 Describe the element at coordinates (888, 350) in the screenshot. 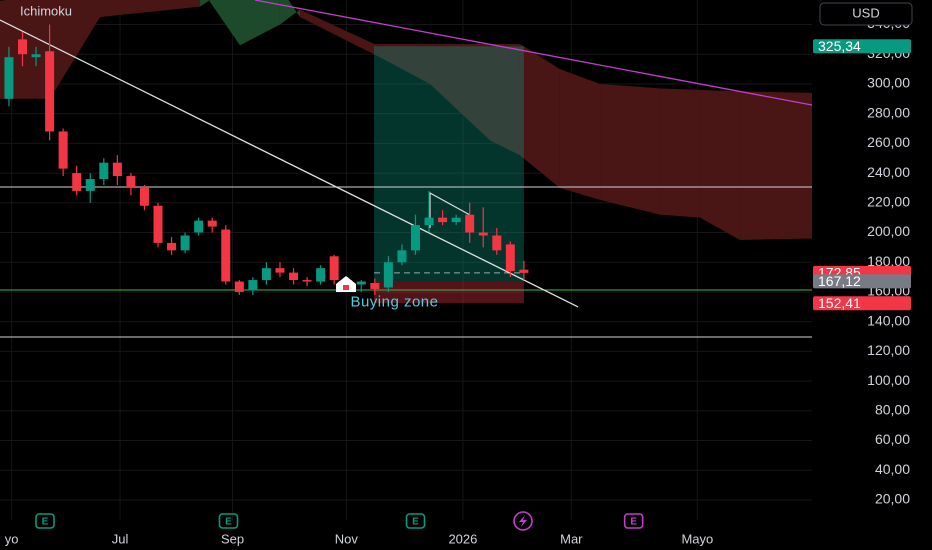

I see `y-tick-label: 120,00` at that location.